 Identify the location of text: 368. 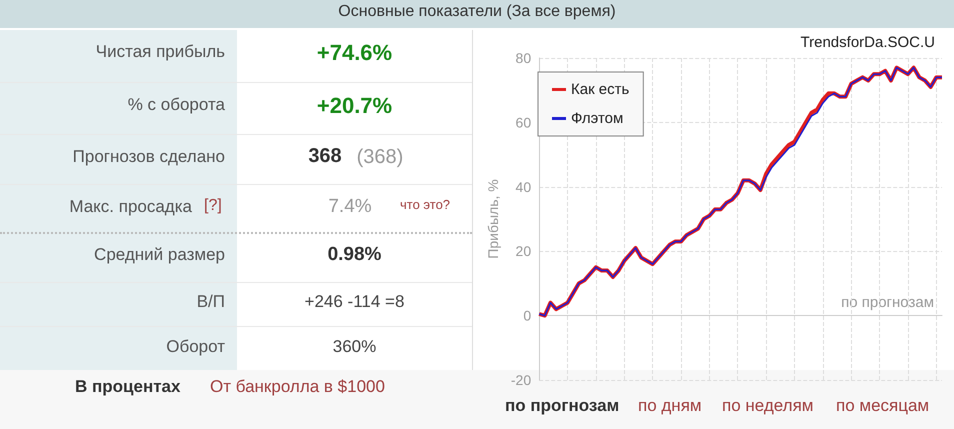
(325, 156).